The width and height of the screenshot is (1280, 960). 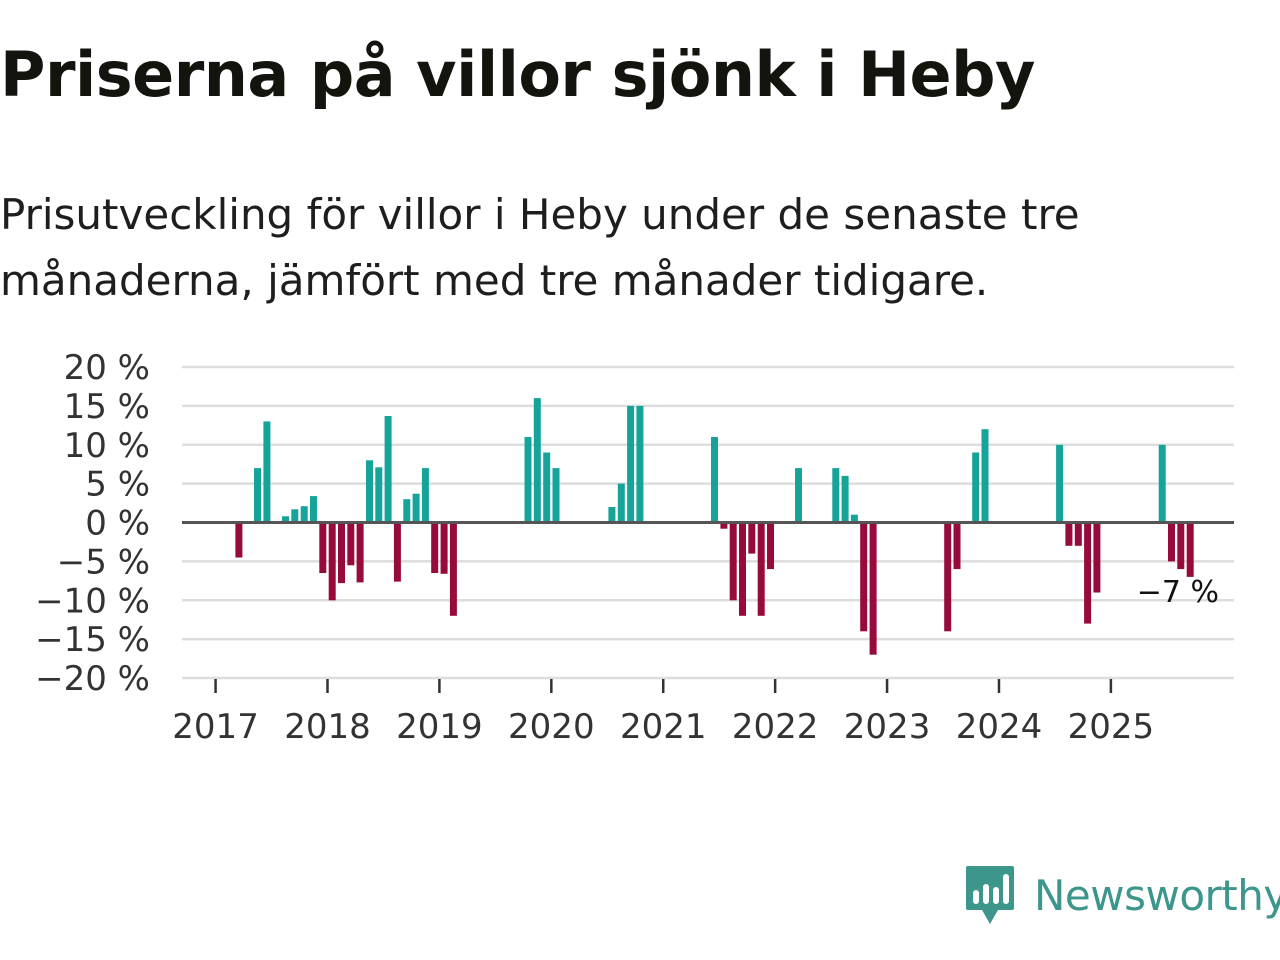 What do you see at coordinates (215, 727) in the screenshot?
I see `x-tick-label: 2017` at bounding box center [215, 727].